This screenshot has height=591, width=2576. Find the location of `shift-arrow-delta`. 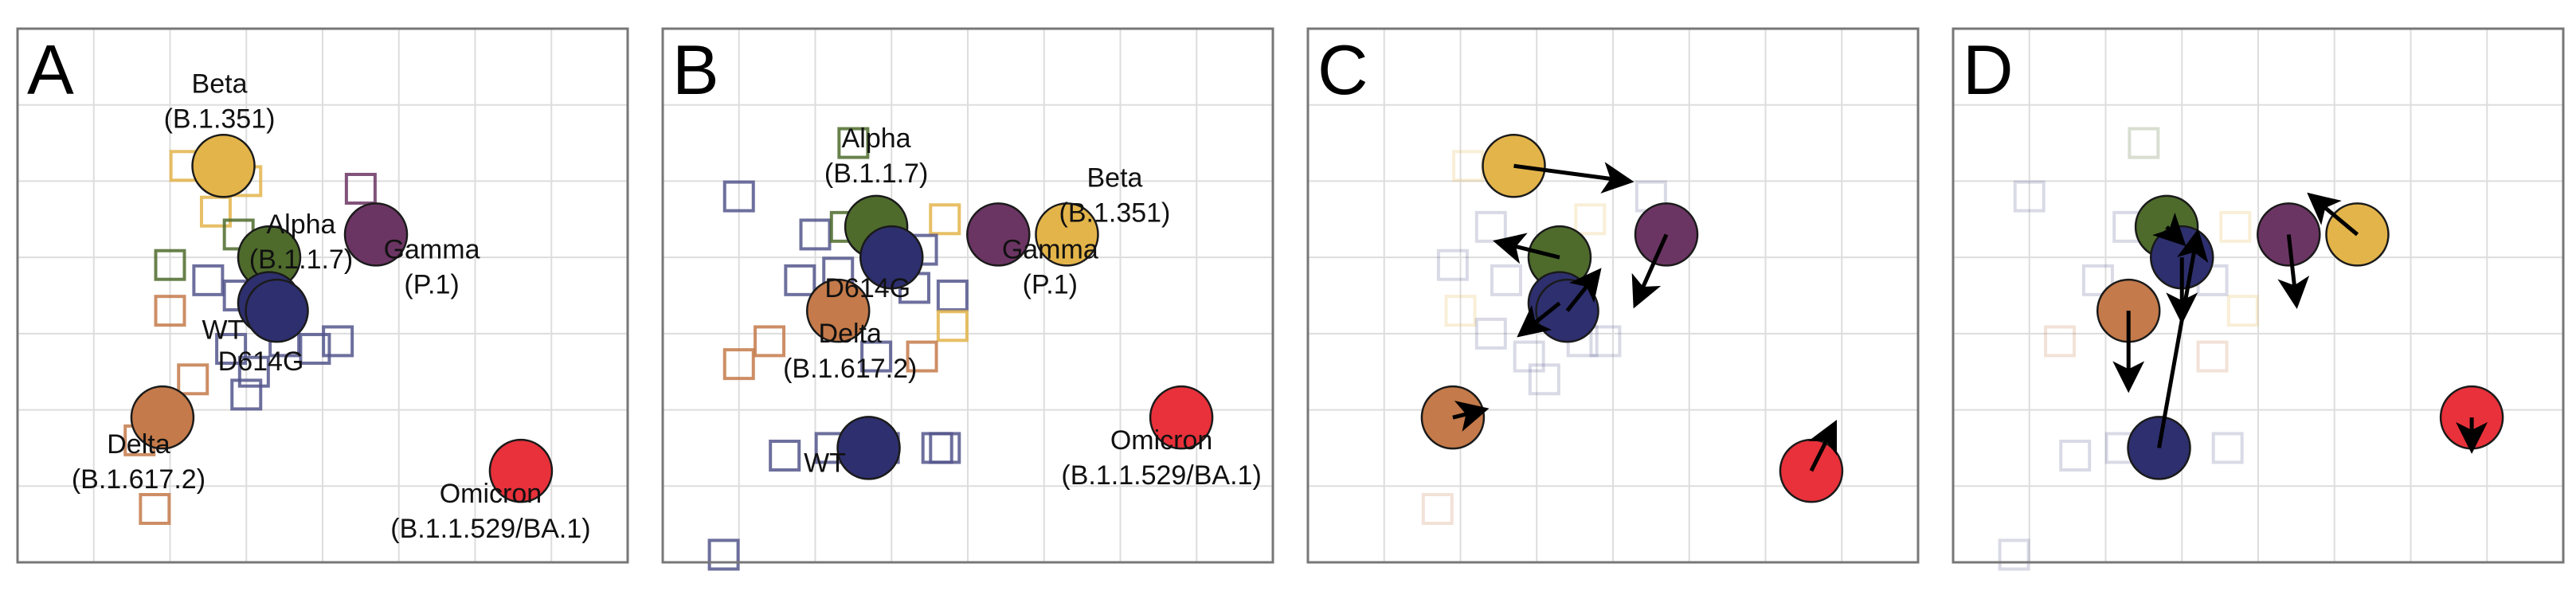

shift-arrow-delta is located at coordinates (1471, 416).